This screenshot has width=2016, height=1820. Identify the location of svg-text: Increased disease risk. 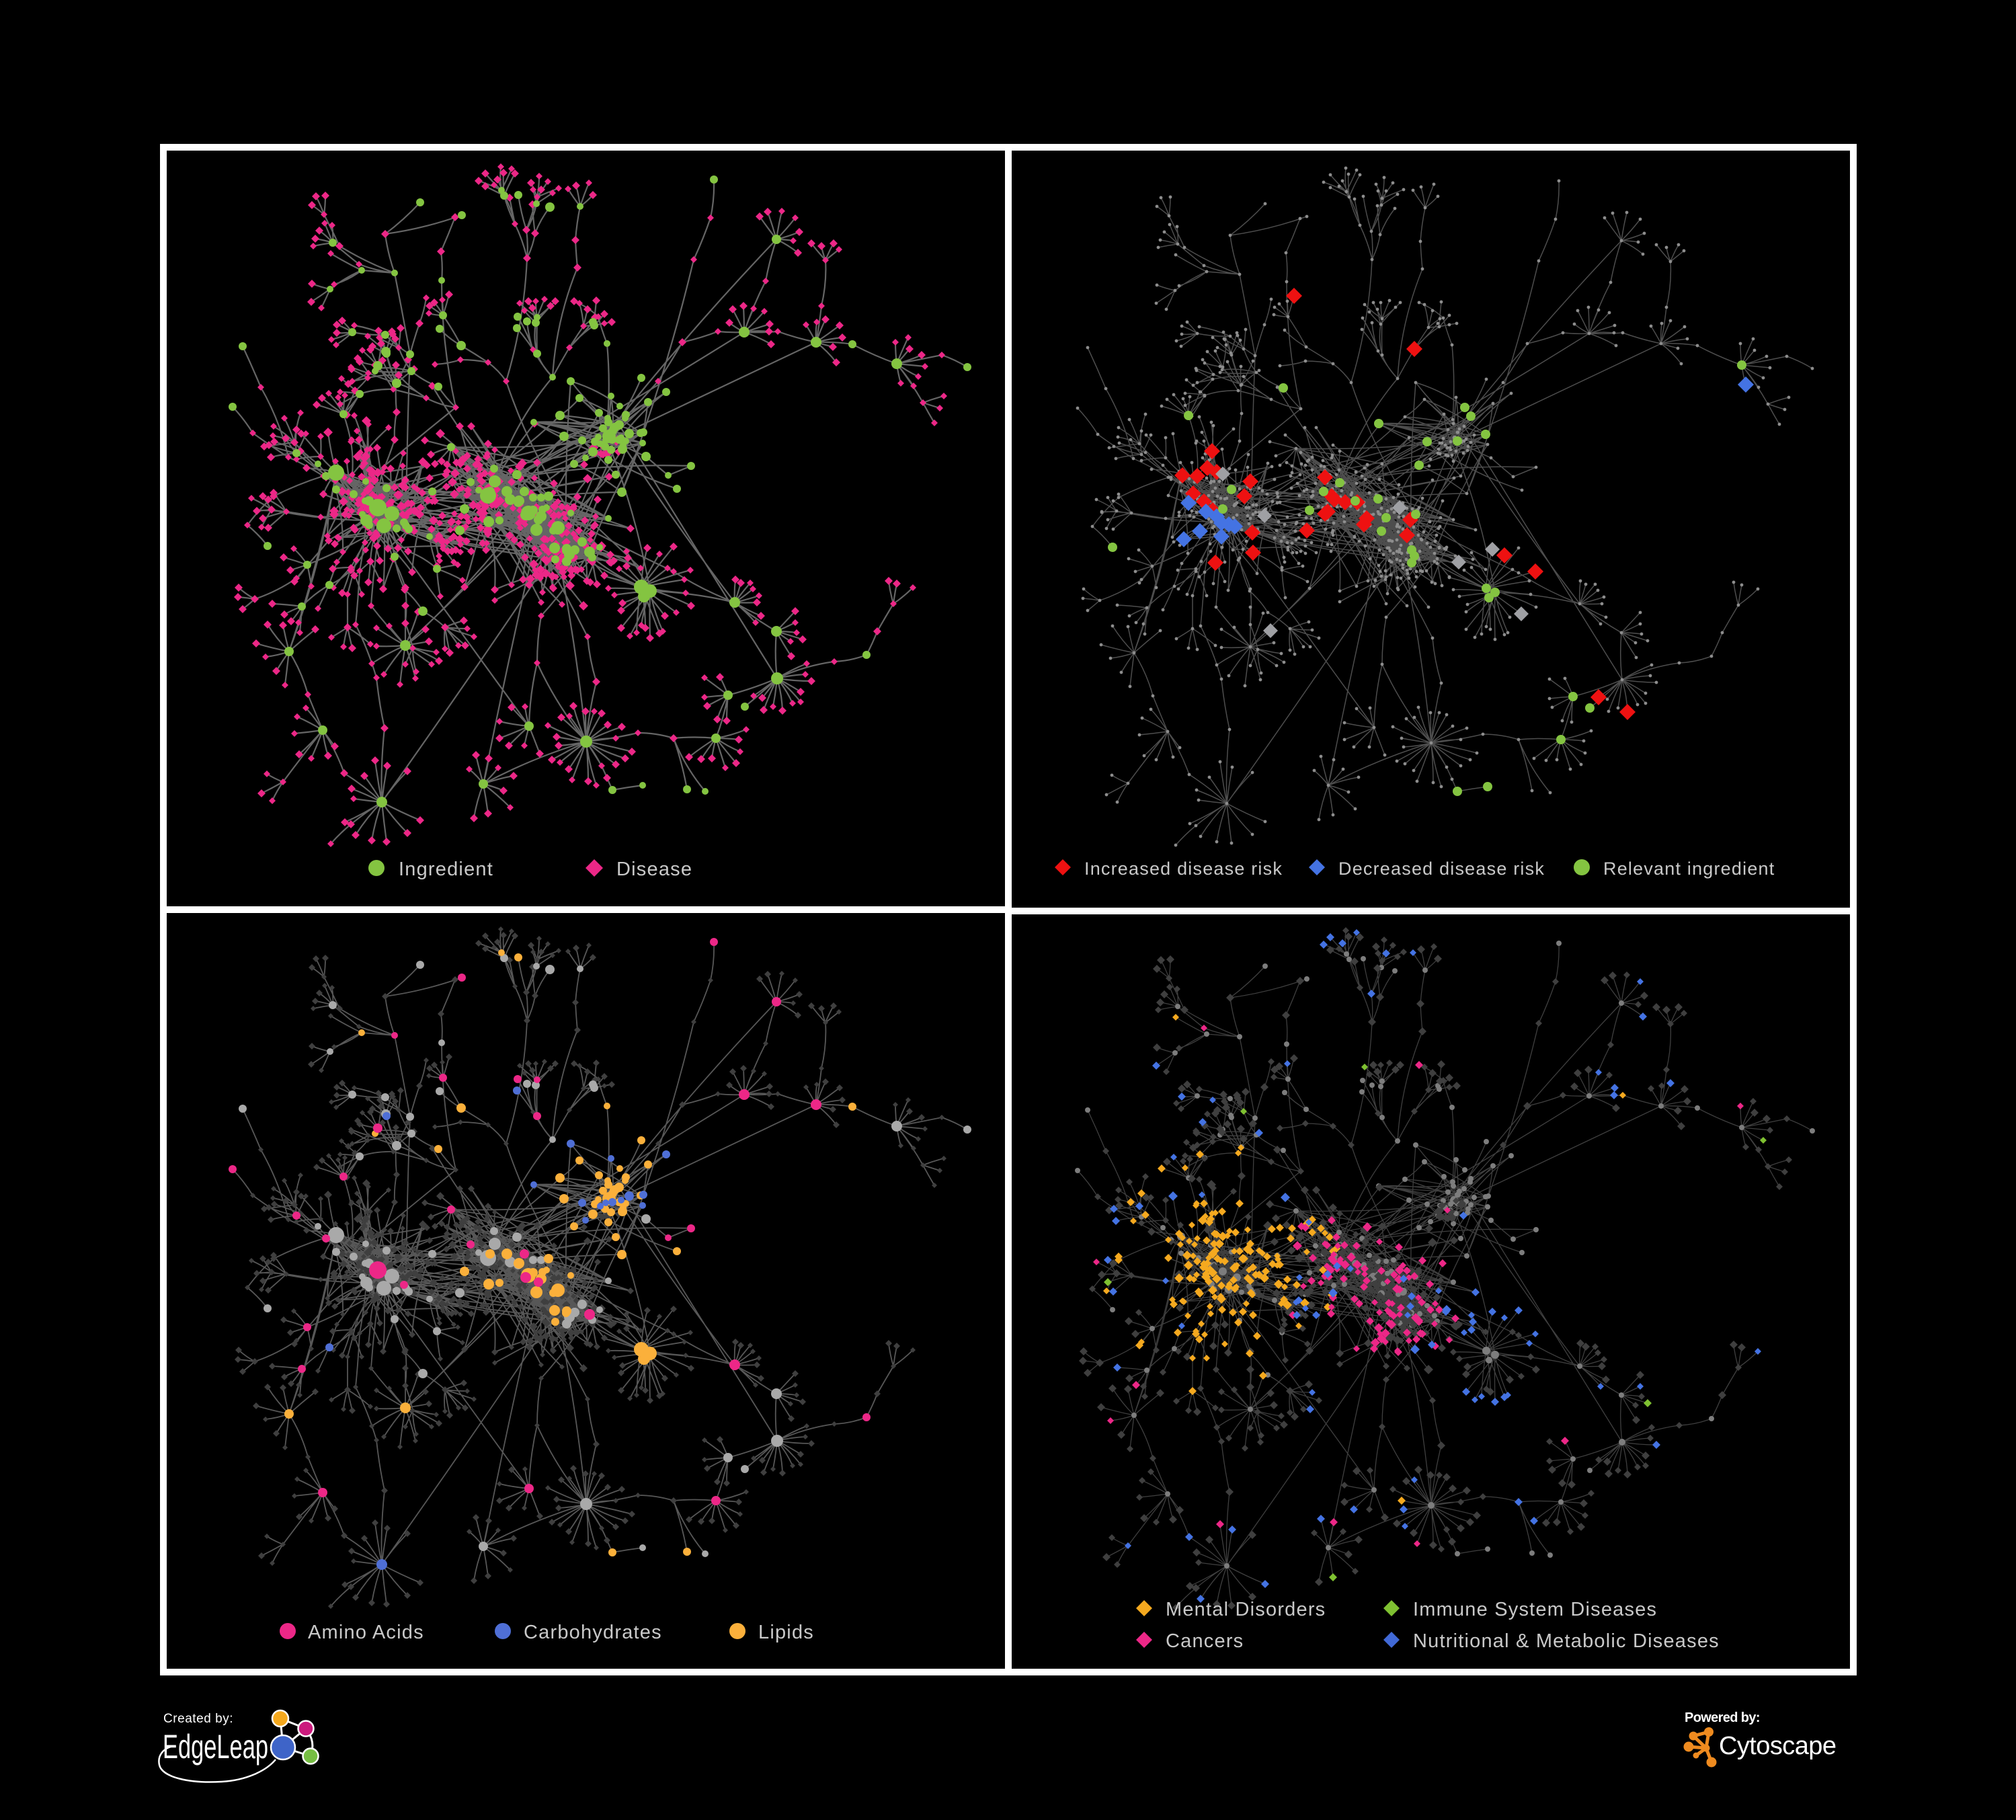
(1183, 869).